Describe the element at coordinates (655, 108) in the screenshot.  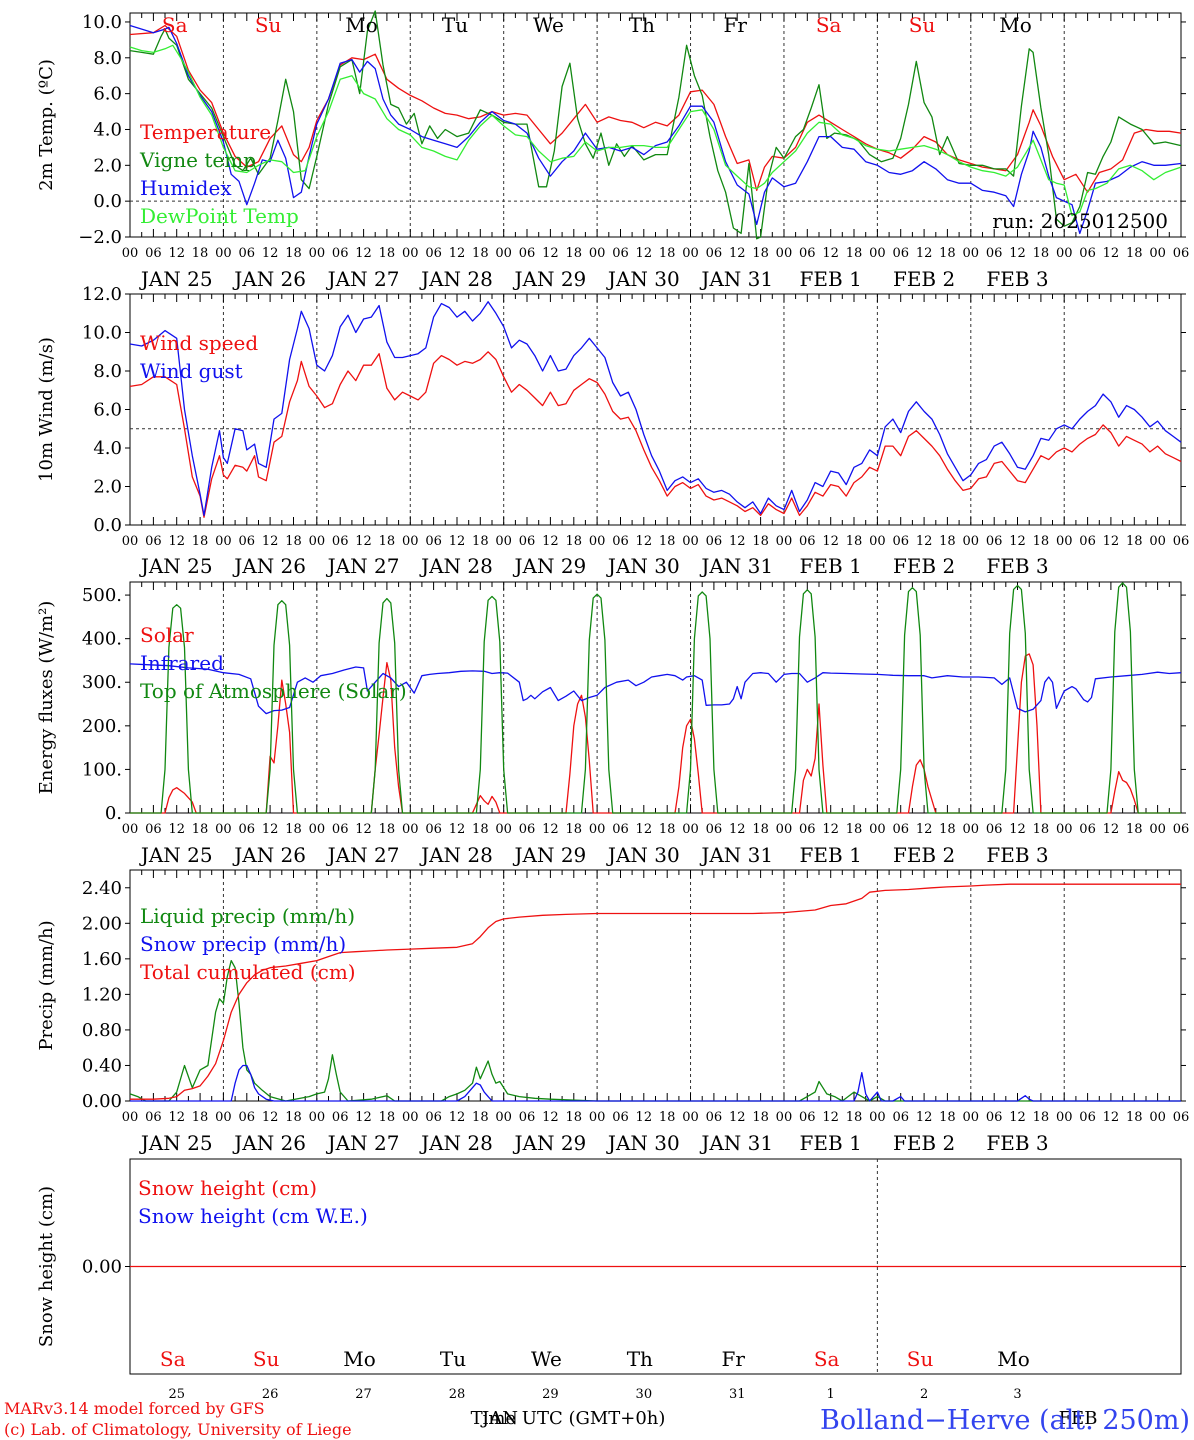
I see `temp-series-temperature` at that location.